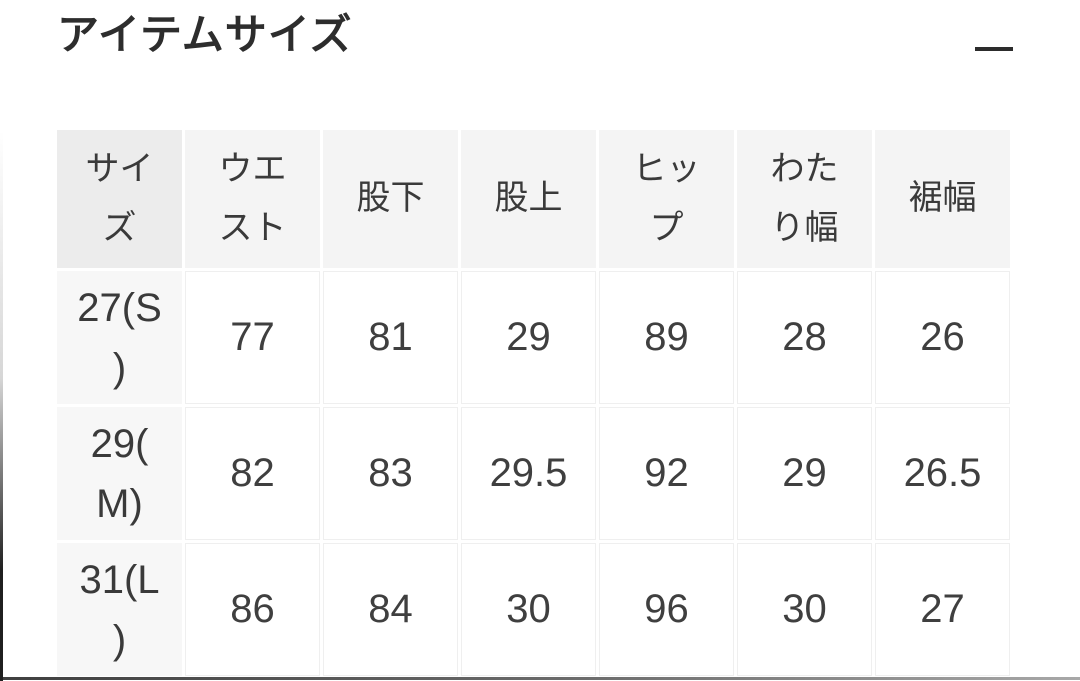 The image size is (1080, 681). I want to click on size-value-cell: 86, so click(252, 609).